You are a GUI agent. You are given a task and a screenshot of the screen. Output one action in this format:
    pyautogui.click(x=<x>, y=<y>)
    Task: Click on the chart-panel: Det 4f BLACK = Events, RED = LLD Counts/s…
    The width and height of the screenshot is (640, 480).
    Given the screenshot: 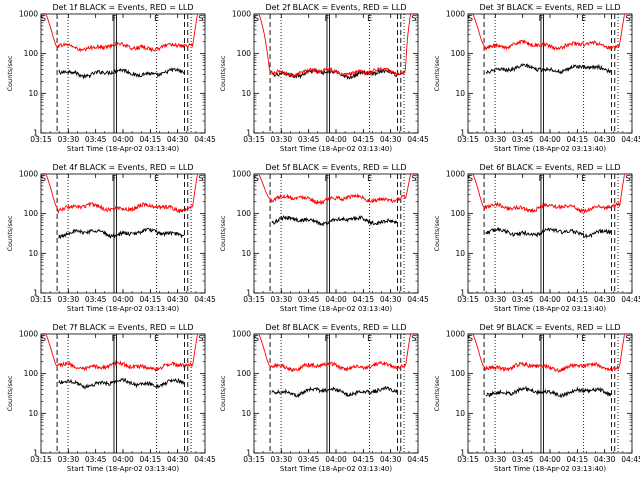 What is the action you would take?
    pyautogui.click(x=111, y=238)
    